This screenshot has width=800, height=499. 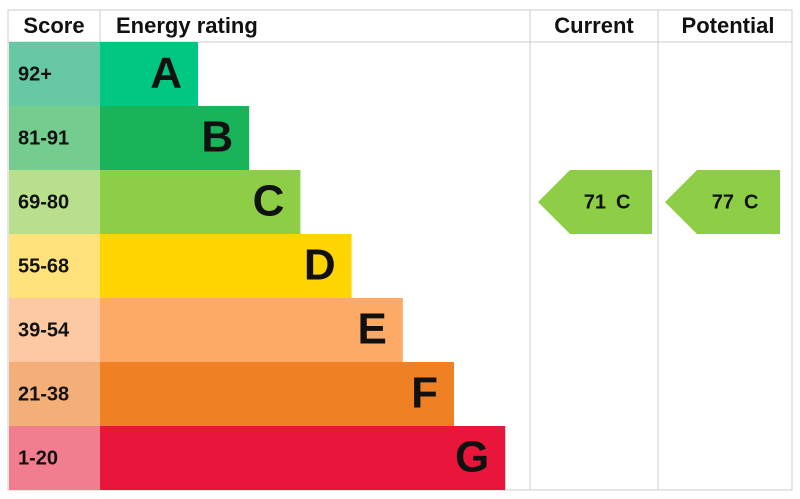 I want to click on current-arrow, so click(x=595, y=202).